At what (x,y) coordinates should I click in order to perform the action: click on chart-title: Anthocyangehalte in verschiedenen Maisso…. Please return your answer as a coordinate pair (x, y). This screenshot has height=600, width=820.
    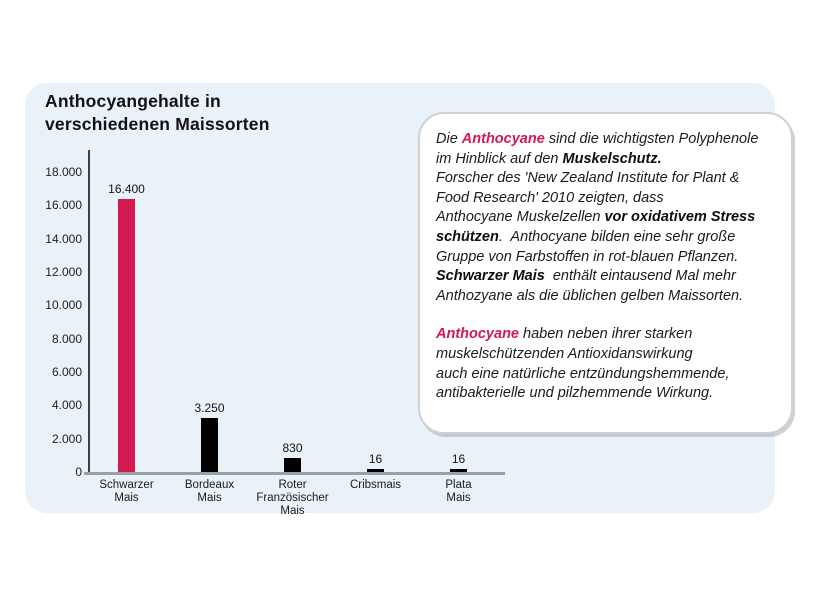
    Looking at the image, I should click on (157, 112).